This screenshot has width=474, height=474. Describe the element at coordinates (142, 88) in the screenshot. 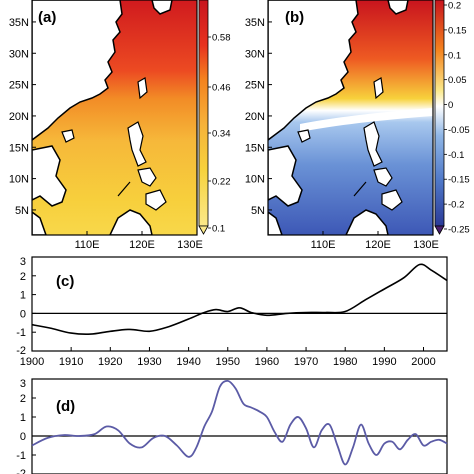

I see `panel-a-island-taiwan` at that location.